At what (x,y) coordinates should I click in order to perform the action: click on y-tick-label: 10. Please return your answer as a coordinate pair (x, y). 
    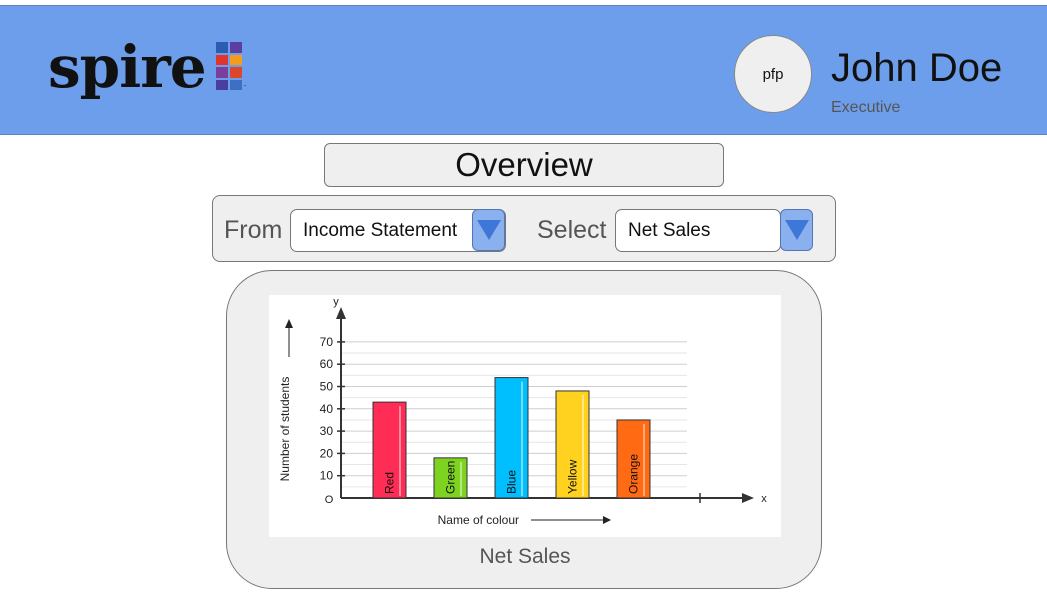
    Looking at the image, I should click on (327, 476).